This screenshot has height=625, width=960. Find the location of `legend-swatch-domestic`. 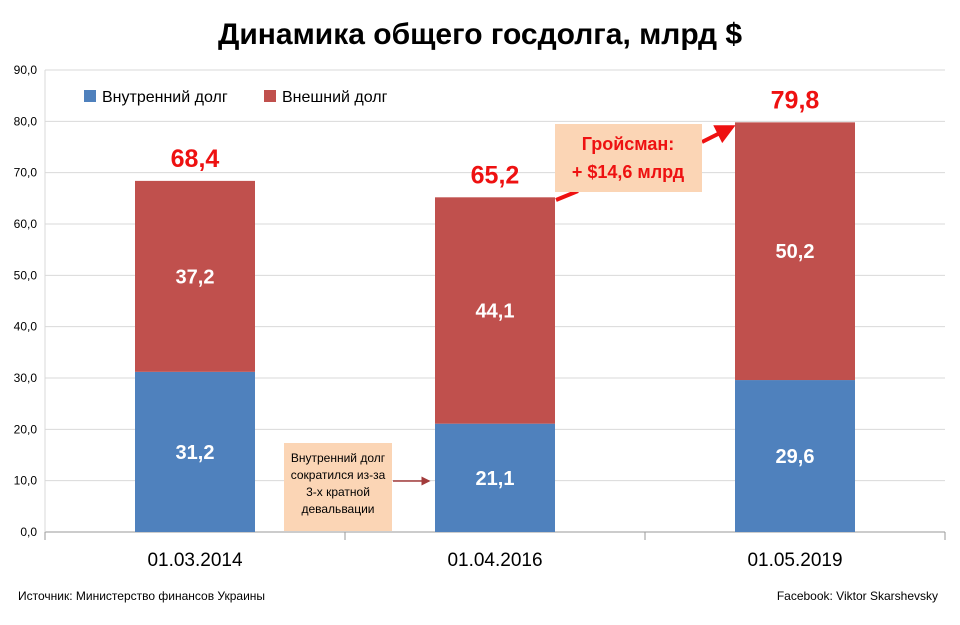

legend-swatch-domestic is located at coordinates (90, 96).